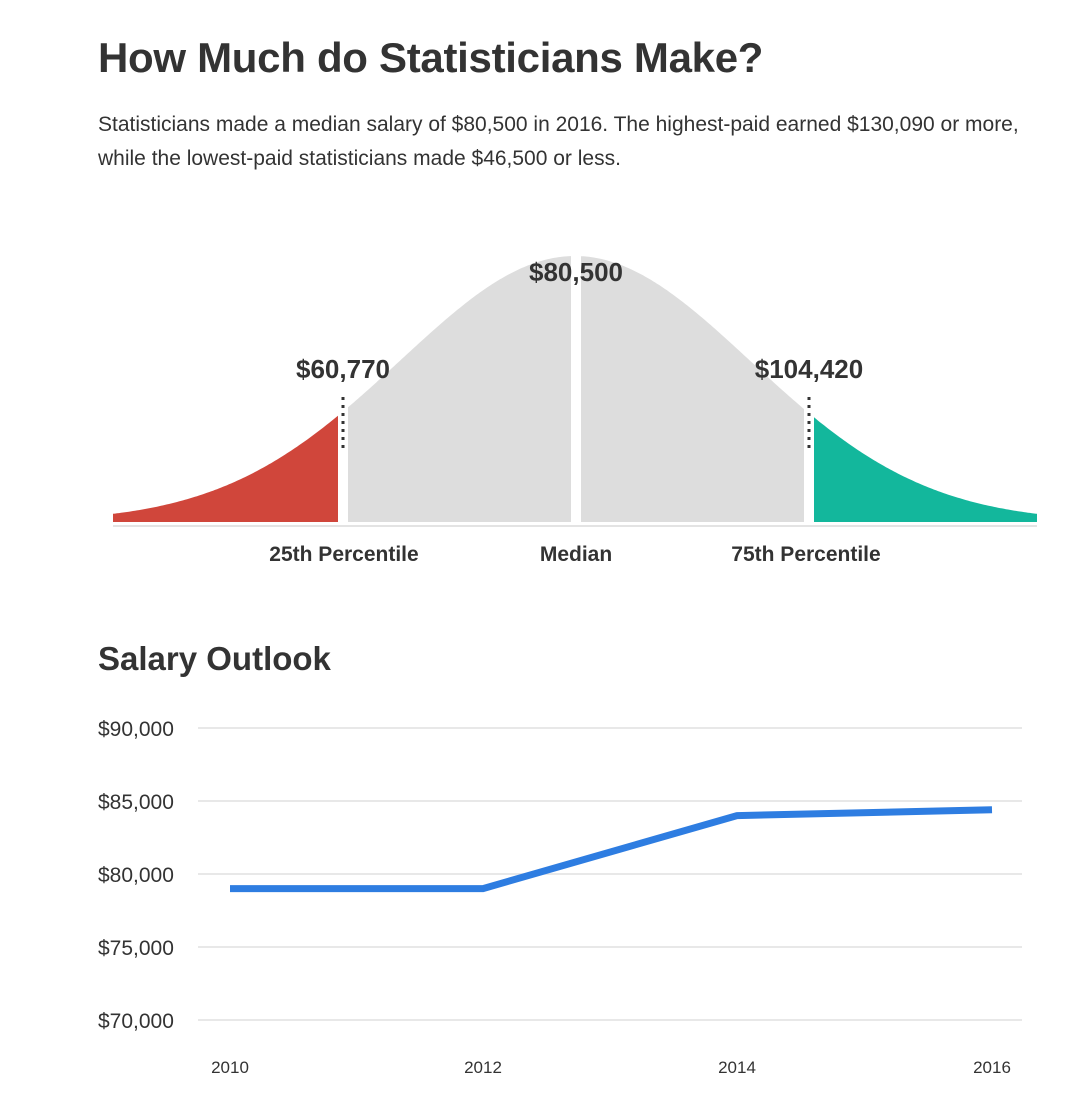 Image resolution: width=1080 pixels, height=1100 pixels. Describe the element at coordinates (214, 658) in the screenshot. I see `salary-outlook-title: Salary Outlook` at that location.